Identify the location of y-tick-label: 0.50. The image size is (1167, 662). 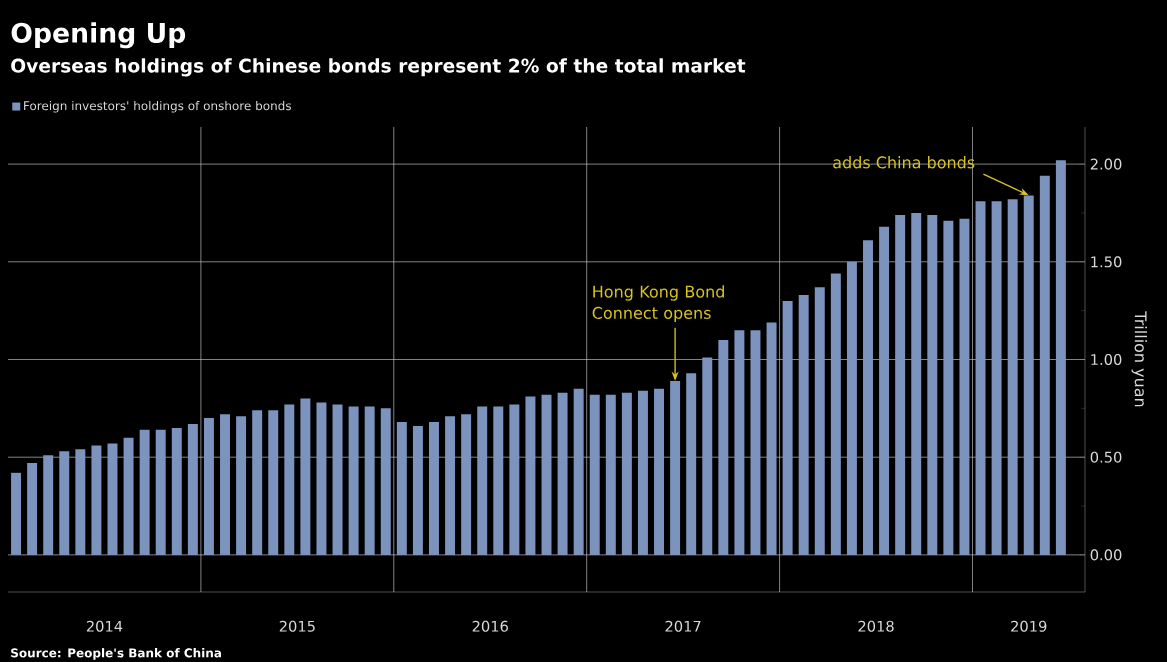
(1106, 457).